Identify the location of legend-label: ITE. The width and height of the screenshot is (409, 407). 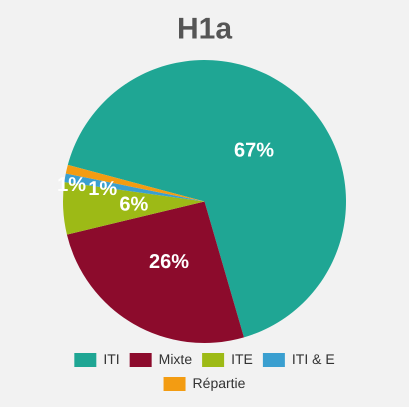
(242, 358).